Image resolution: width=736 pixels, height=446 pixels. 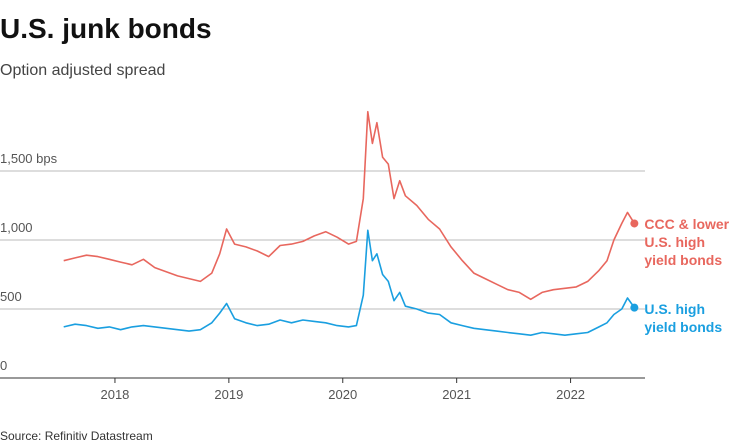 What do you see at coordinates (228, 394) in the screenshot?
I see `x-tick-label: 2019` at bounding box center [228, 394].